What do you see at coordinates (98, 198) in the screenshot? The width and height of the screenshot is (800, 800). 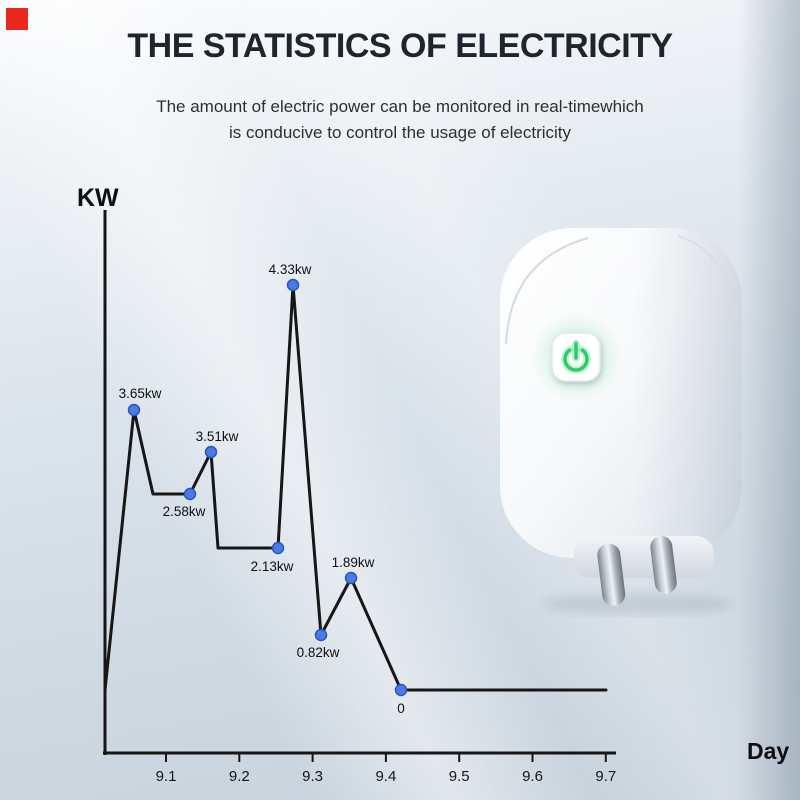 I see `y-axis-title: KW` at bounding box center [98, 198].